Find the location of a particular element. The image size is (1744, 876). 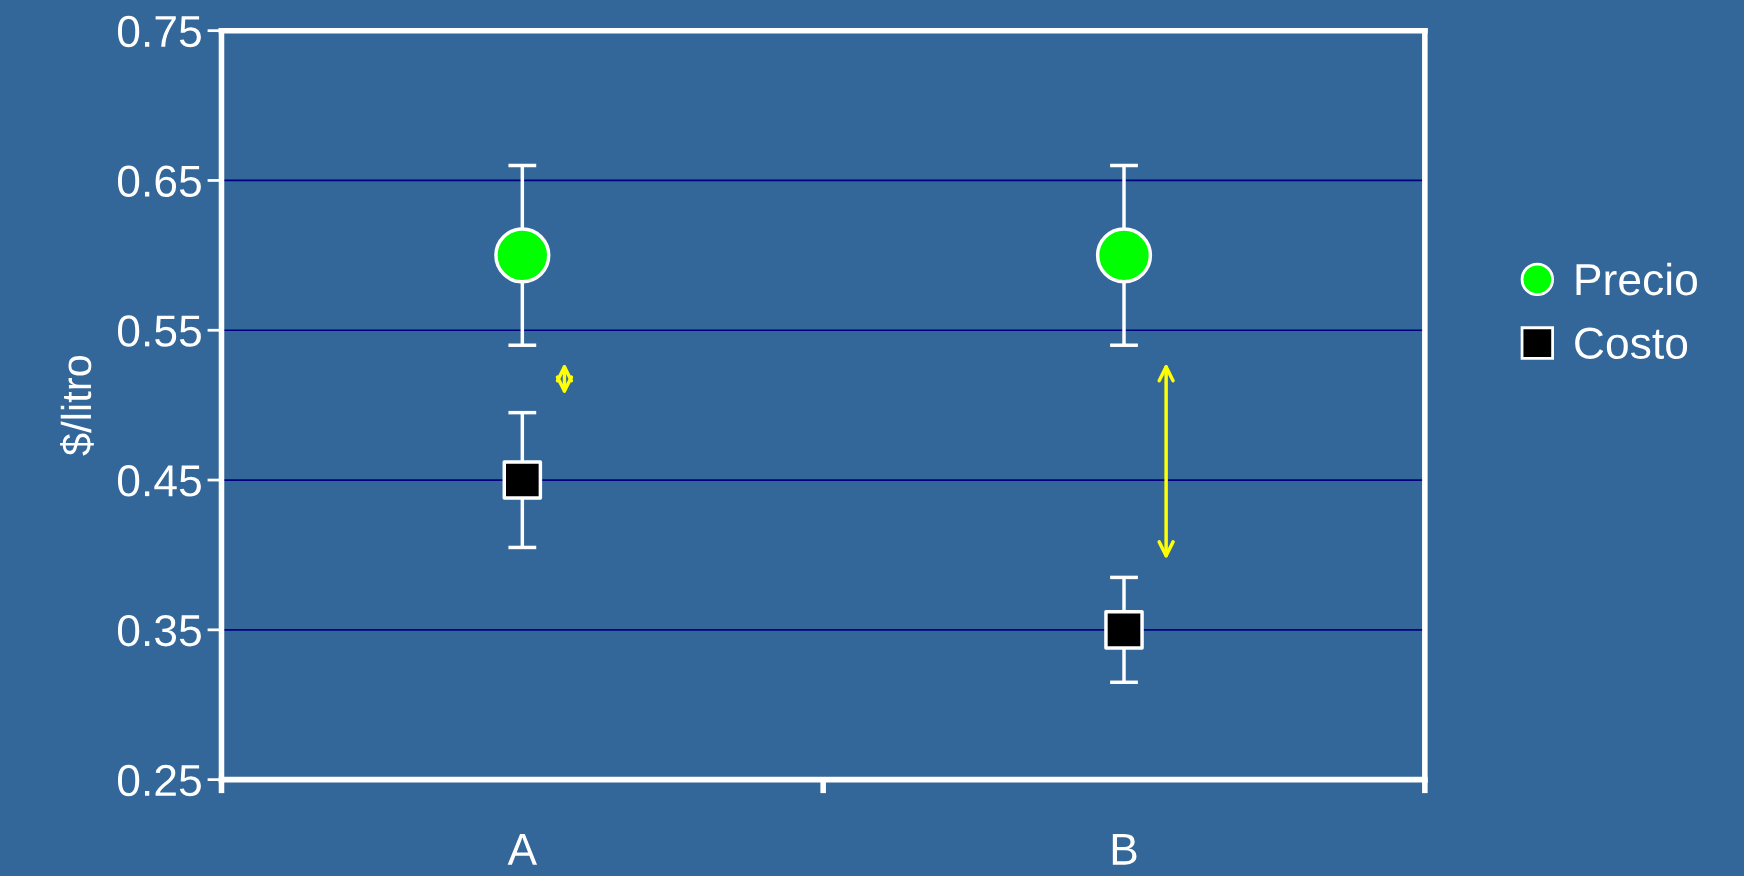

legend-label: Precio is located at coordinates (1636, 279).